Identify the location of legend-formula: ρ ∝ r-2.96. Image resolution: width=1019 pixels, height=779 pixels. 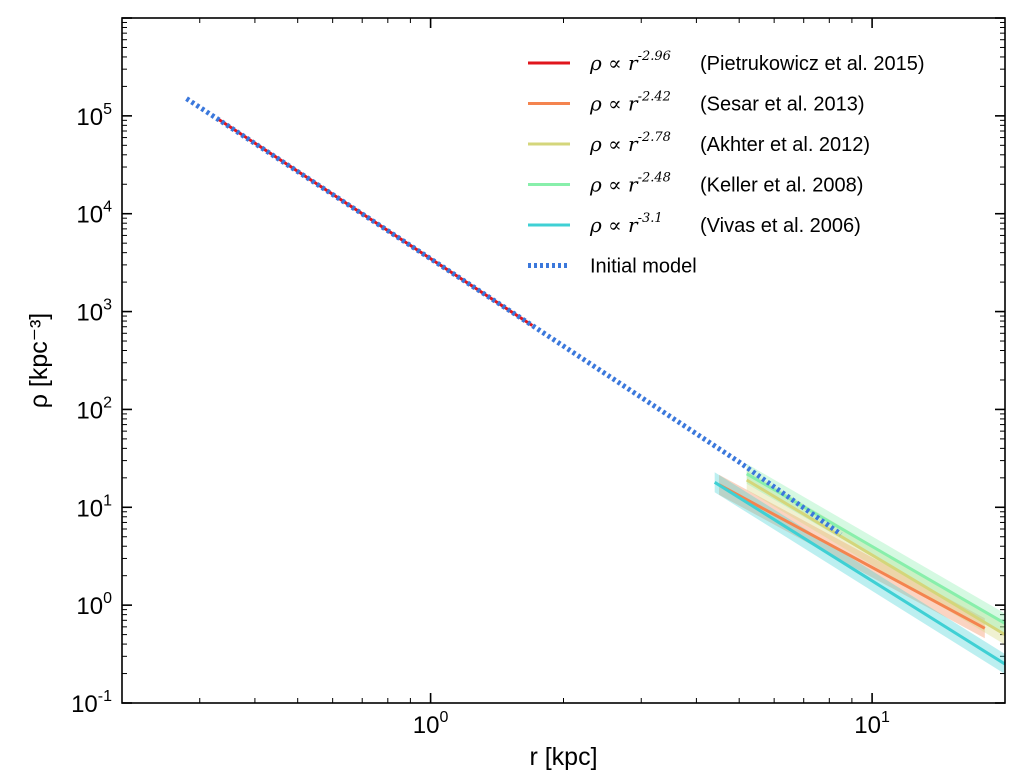
(630, 62).